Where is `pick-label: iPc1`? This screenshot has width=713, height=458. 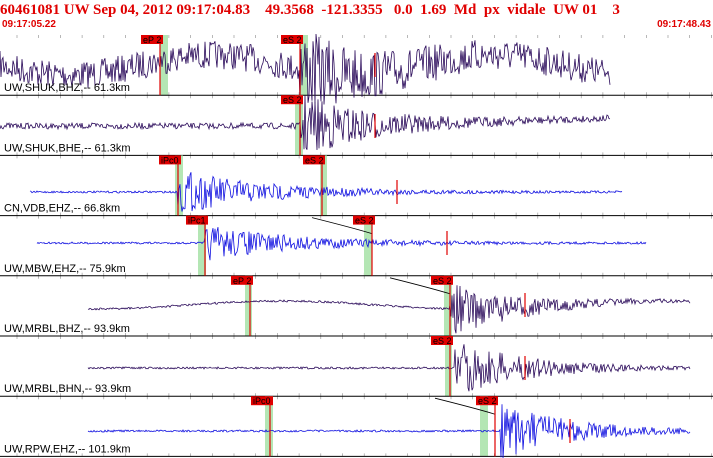
pick-label: iPc1 is located at coordinates (197, 221).